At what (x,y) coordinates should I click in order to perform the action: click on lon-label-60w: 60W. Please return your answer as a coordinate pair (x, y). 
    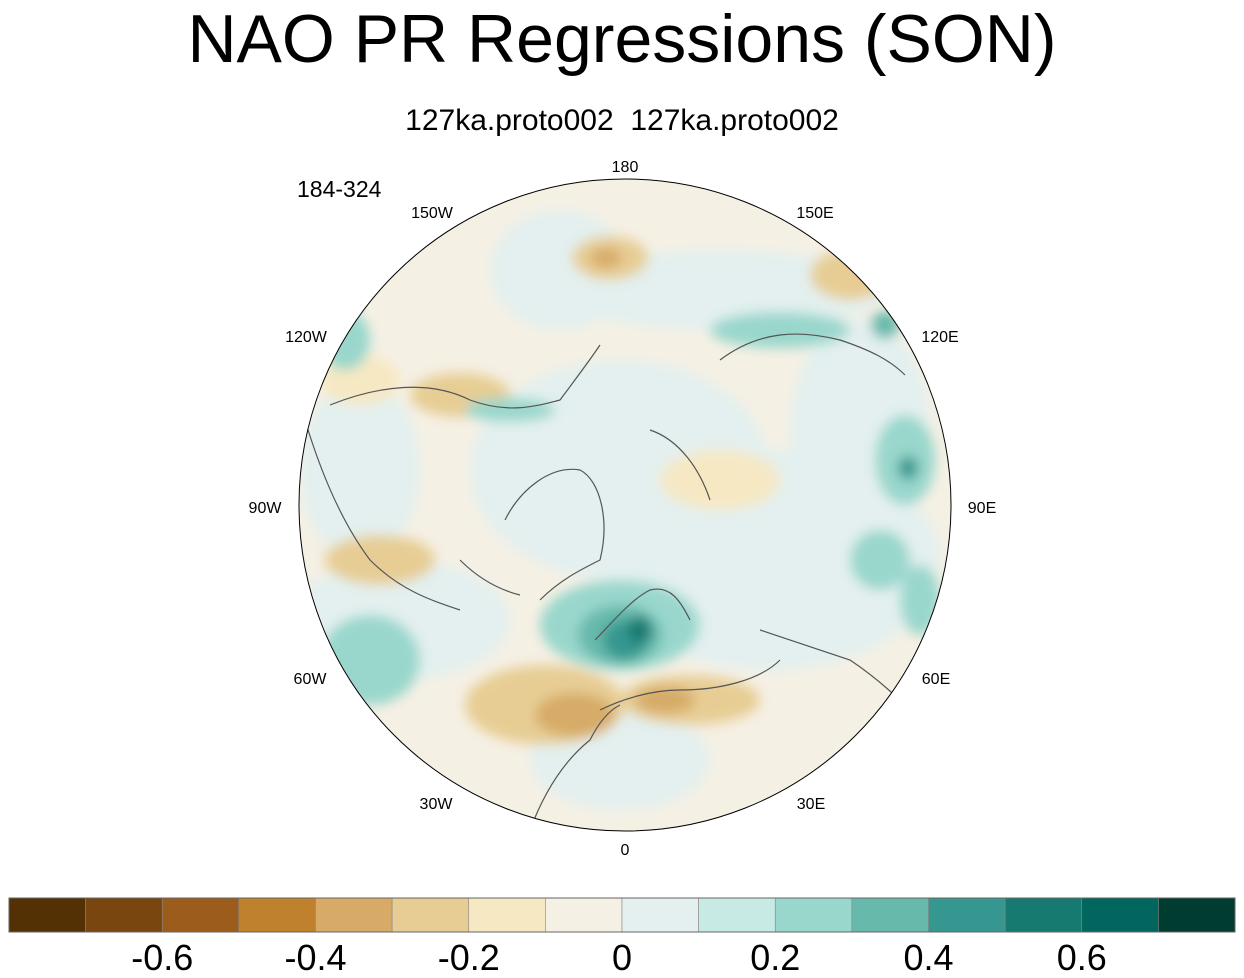
    Looking at the image, I should click on (311, 679).